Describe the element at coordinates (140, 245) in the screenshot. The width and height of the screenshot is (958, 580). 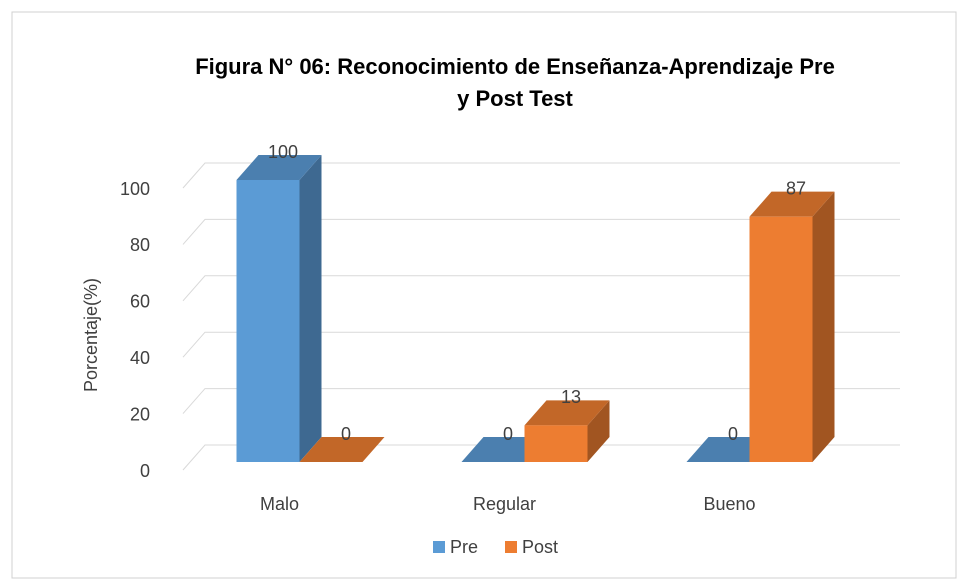
I see `y-tick-label: 80` at that location.